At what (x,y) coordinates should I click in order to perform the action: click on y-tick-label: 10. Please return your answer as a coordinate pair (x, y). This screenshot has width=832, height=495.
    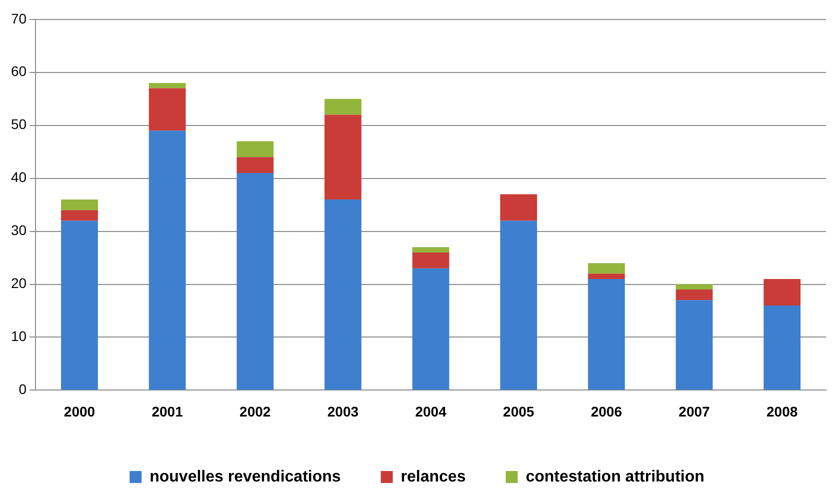
    Looking at the image, I should click on (18, 336).